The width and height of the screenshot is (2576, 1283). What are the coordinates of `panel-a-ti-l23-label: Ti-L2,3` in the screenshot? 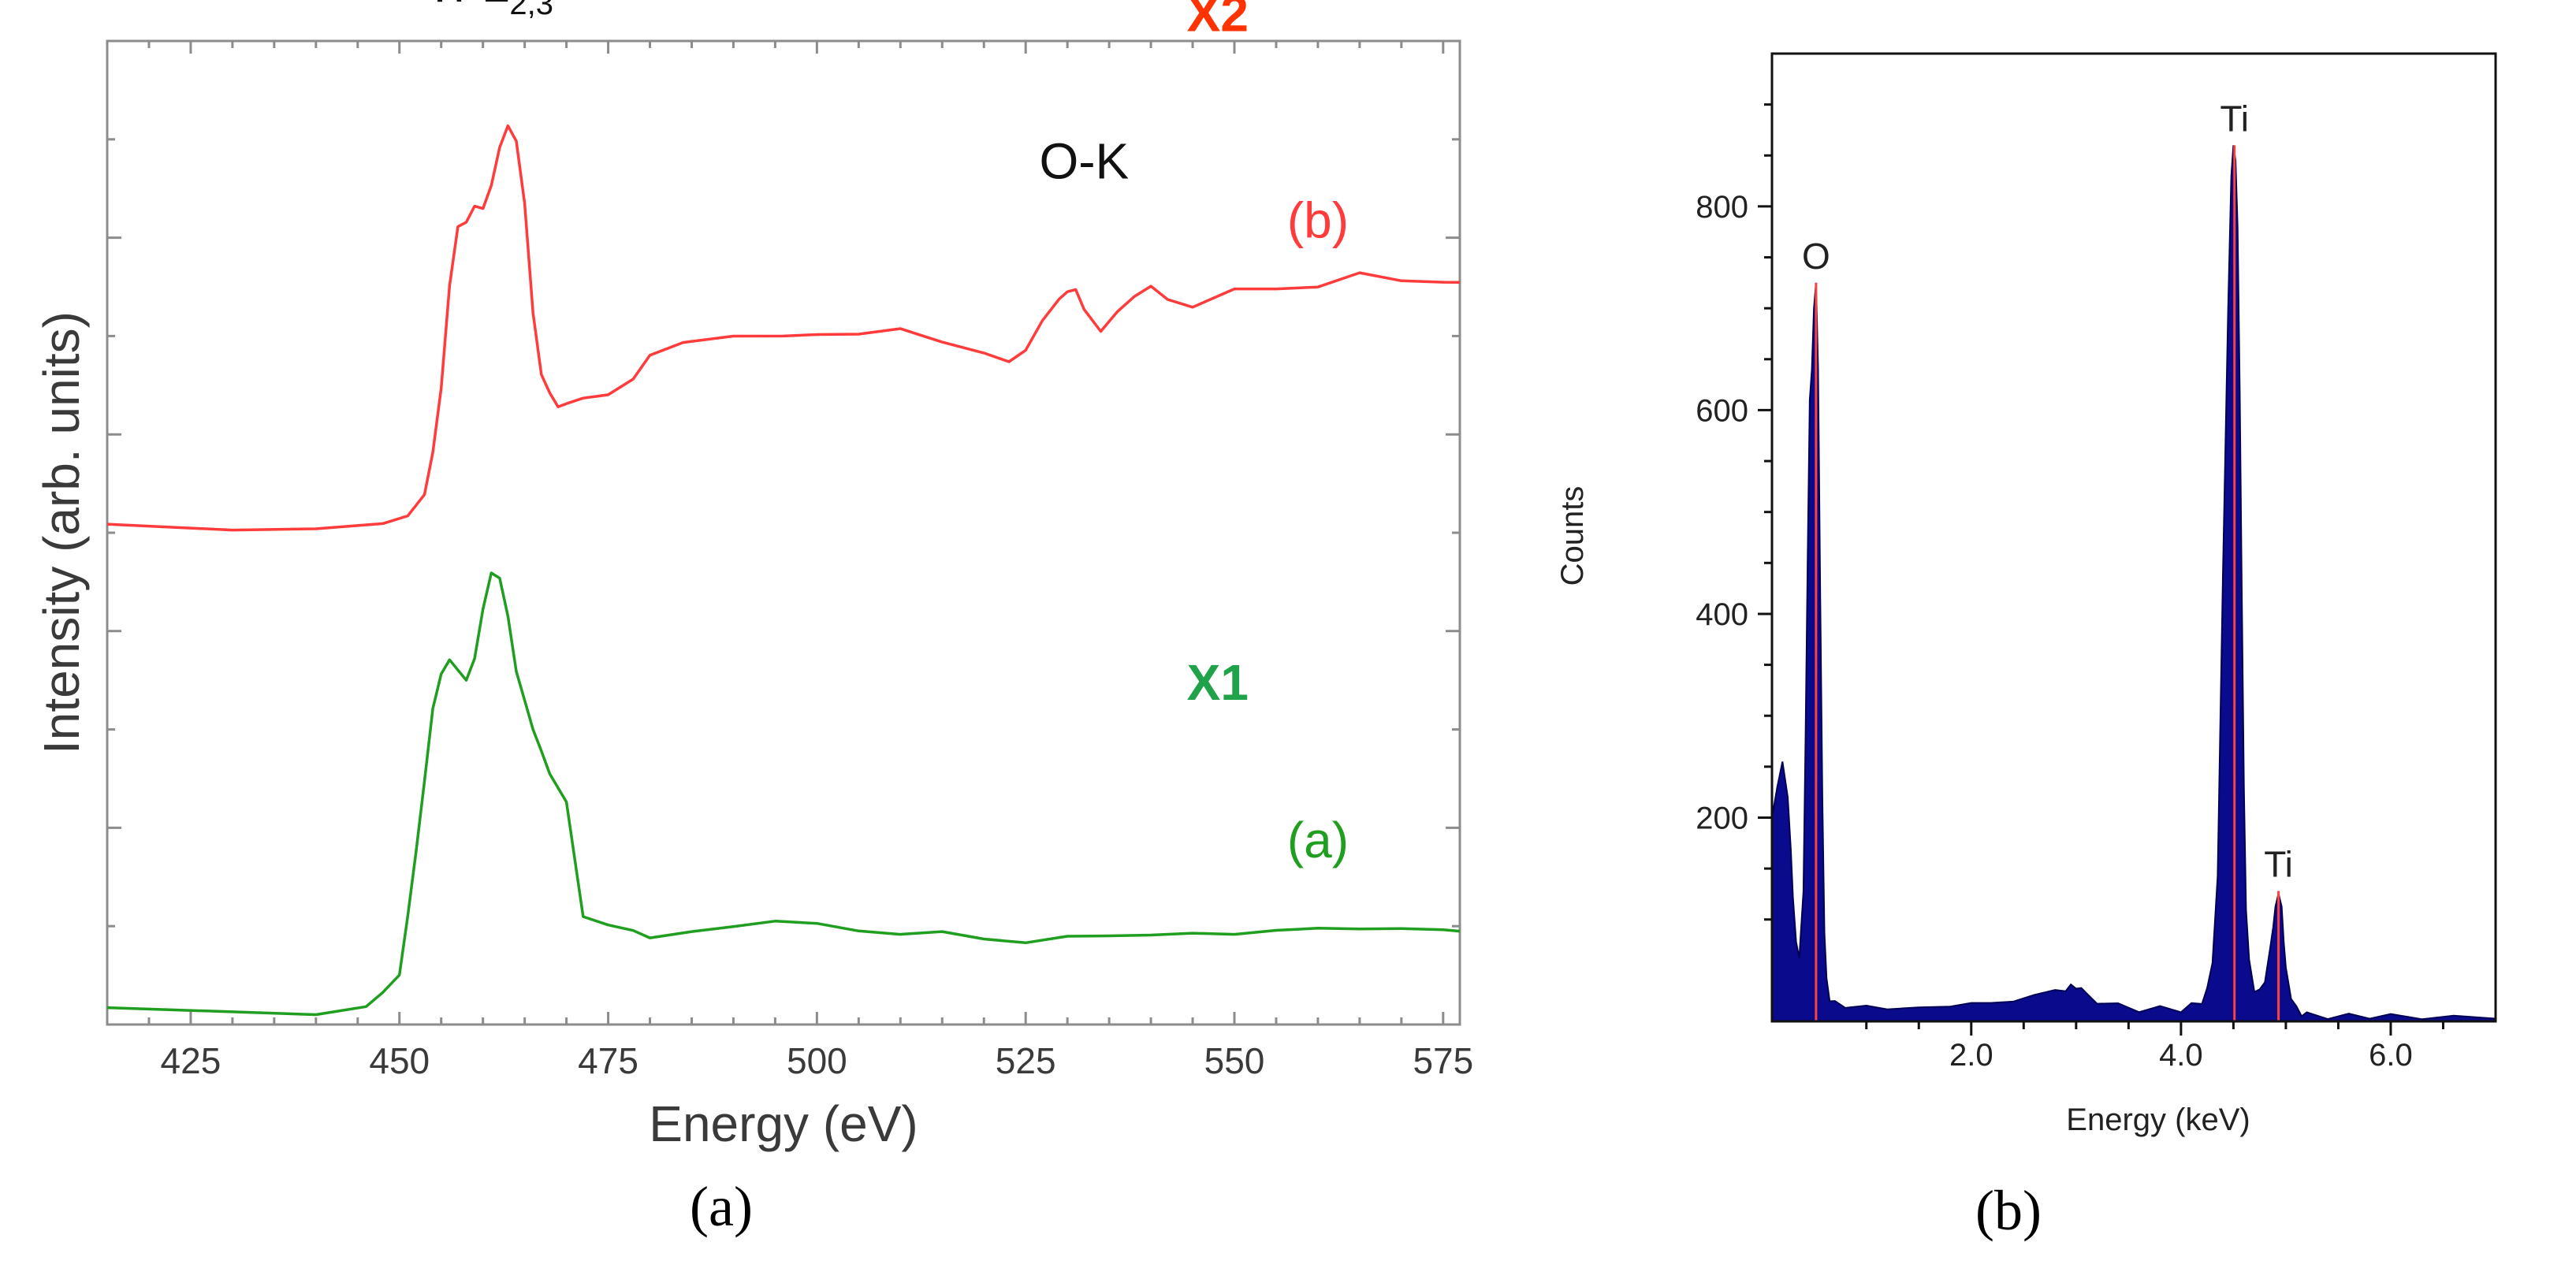 It's located at (489, 10).